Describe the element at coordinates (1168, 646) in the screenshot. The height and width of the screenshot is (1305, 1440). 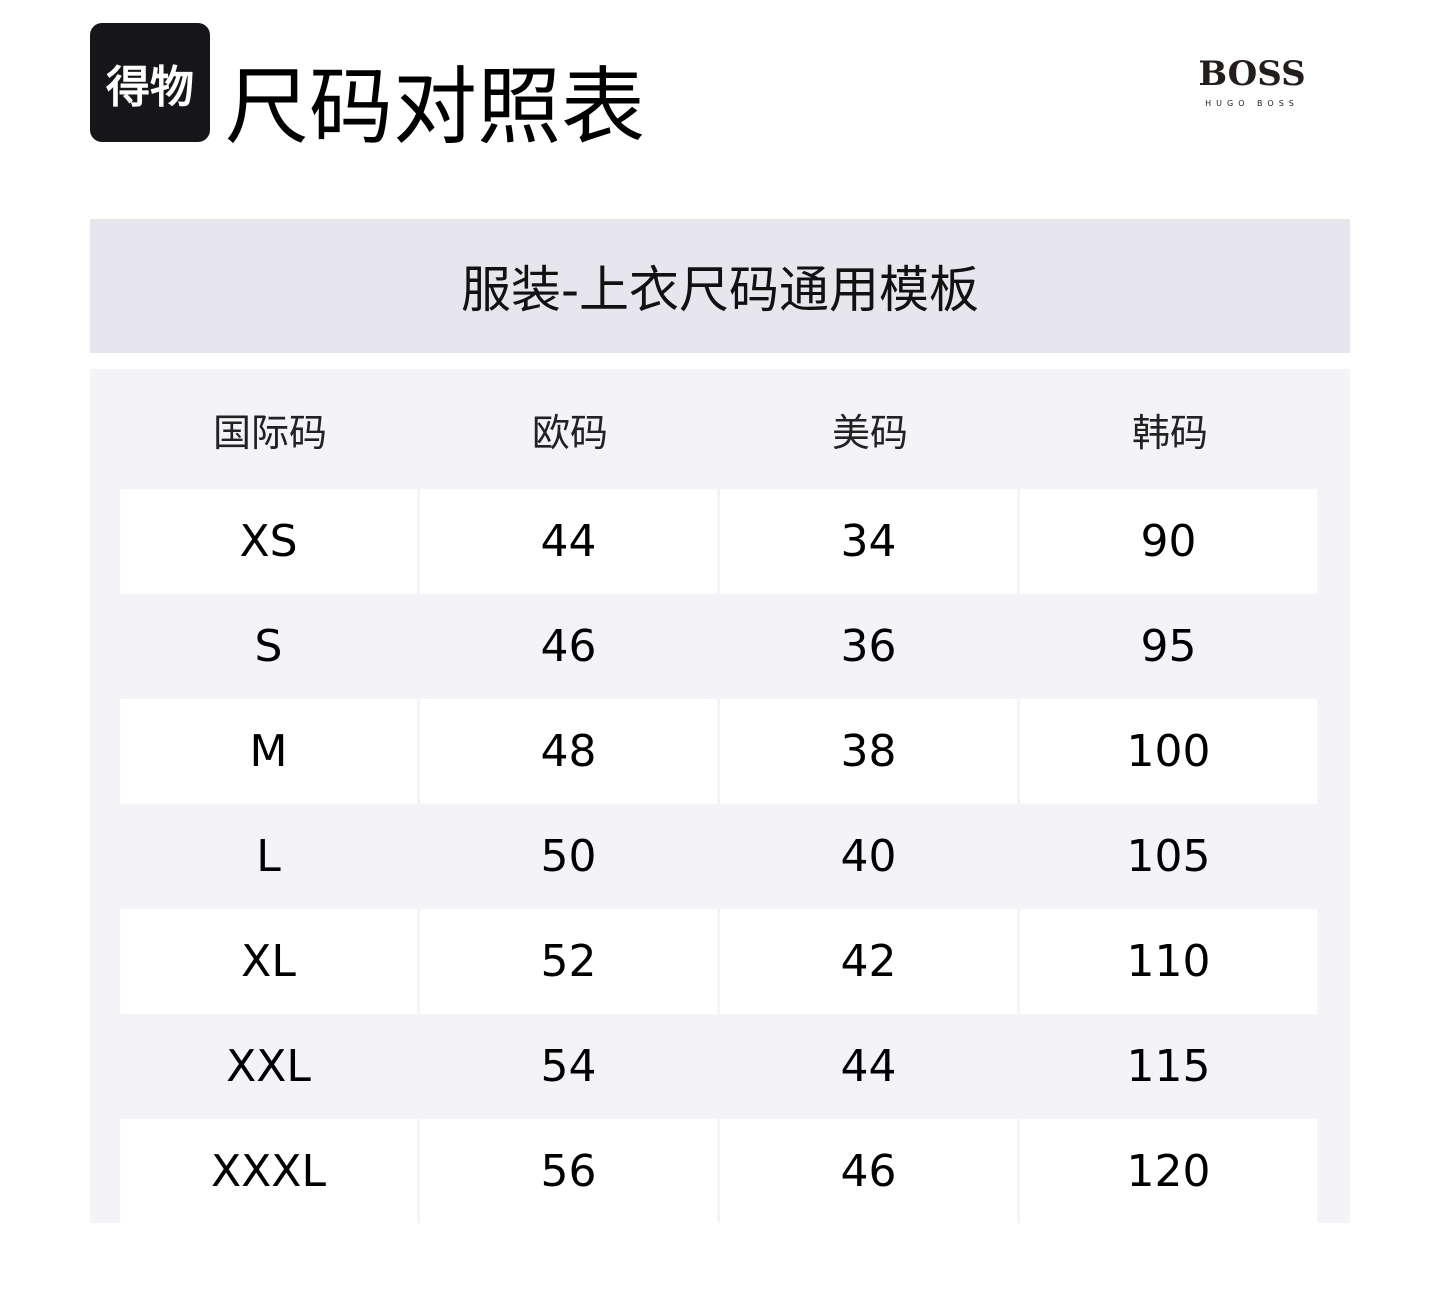
I see `table-cell: 95` at that location.